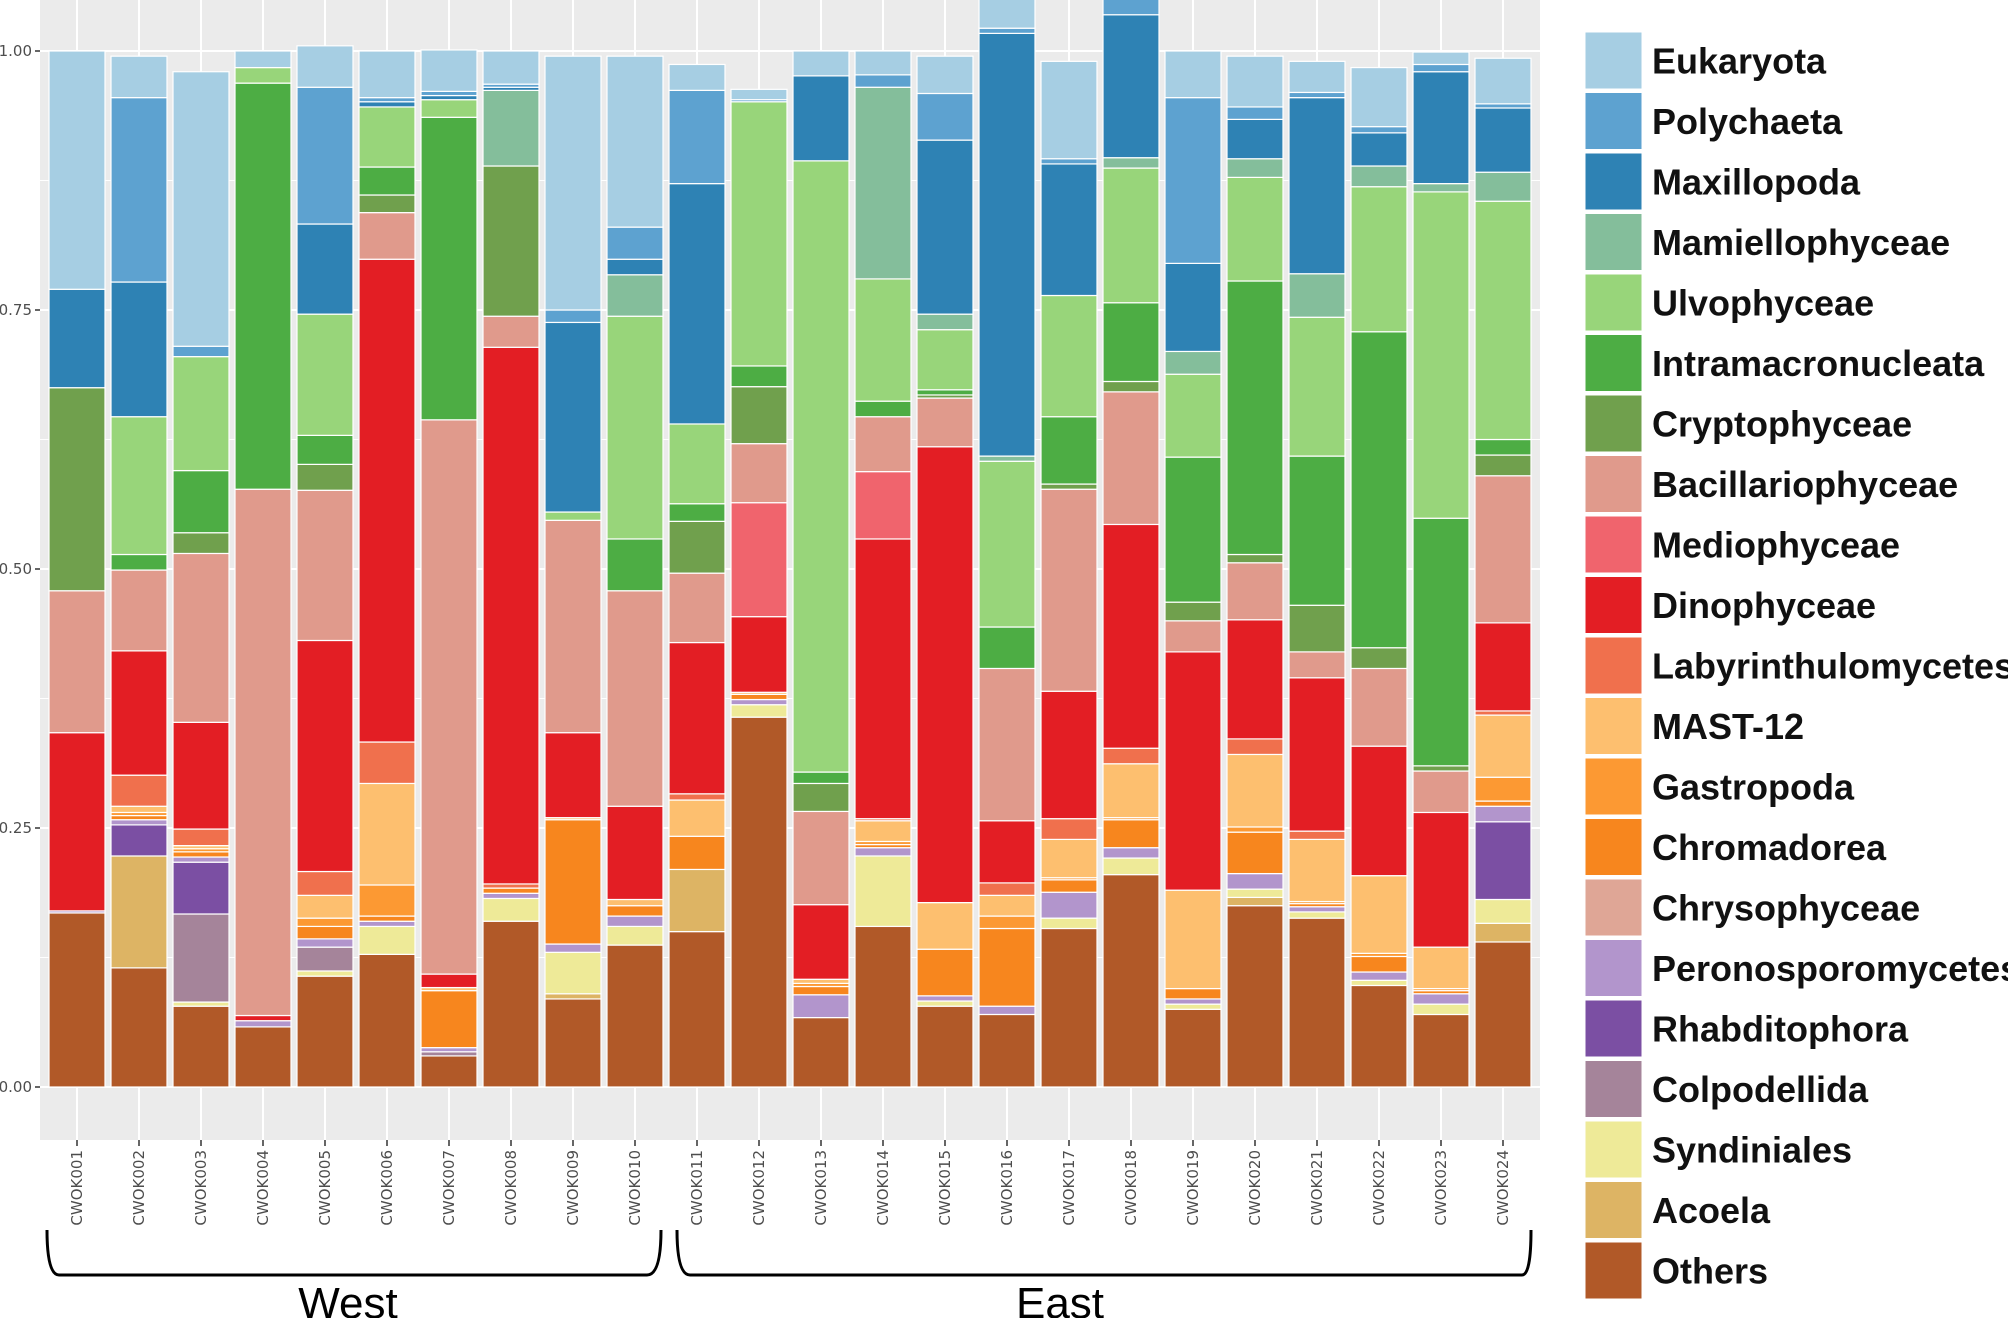  Describe the element at coordinates (16, 51) in the screenshot. I see `y-tick-label: 1.00` at that location.